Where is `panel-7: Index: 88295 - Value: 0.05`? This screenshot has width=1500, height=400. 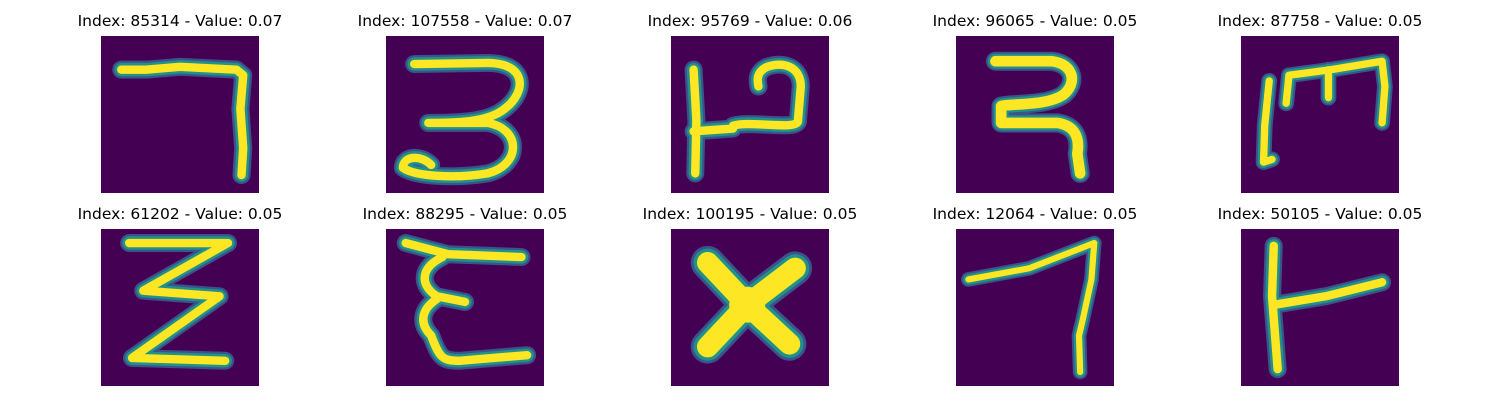 panel-7: Index: 88295 - Value: 0.05 is located at coordinates (465, 295).